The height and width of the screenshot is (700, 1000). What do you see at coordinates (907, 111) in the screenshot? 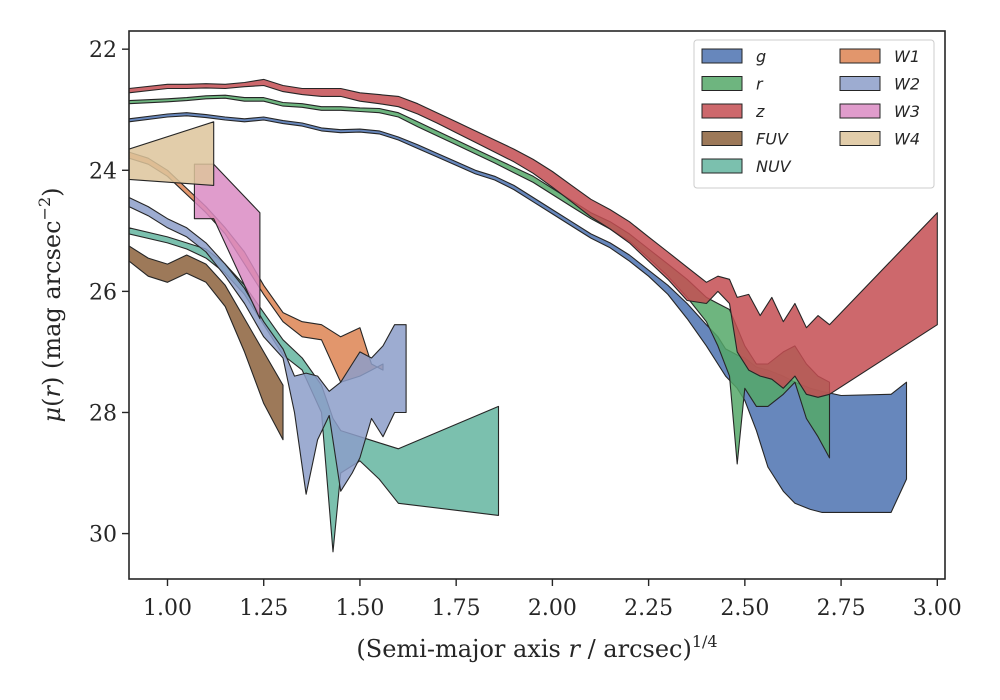
I see `legend-label-w3: W3` at bounding box center [907, 111].